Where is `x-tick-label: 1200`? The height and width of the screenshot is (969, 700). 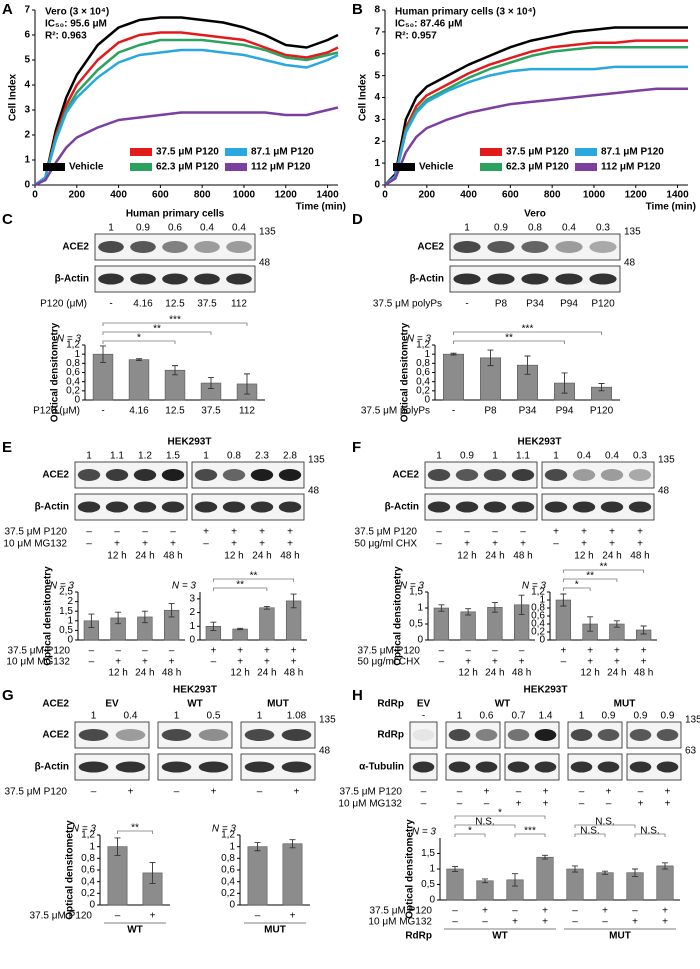
x-tick-label: 1200 is located at coordinates (286, 195).